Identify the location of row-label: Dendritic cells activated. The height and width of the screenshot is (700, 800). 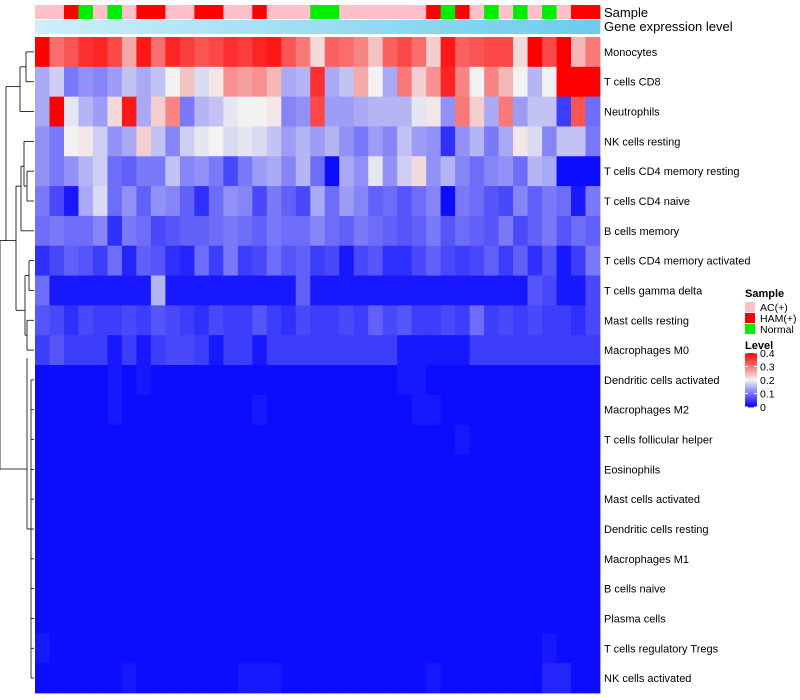
(662, 381).